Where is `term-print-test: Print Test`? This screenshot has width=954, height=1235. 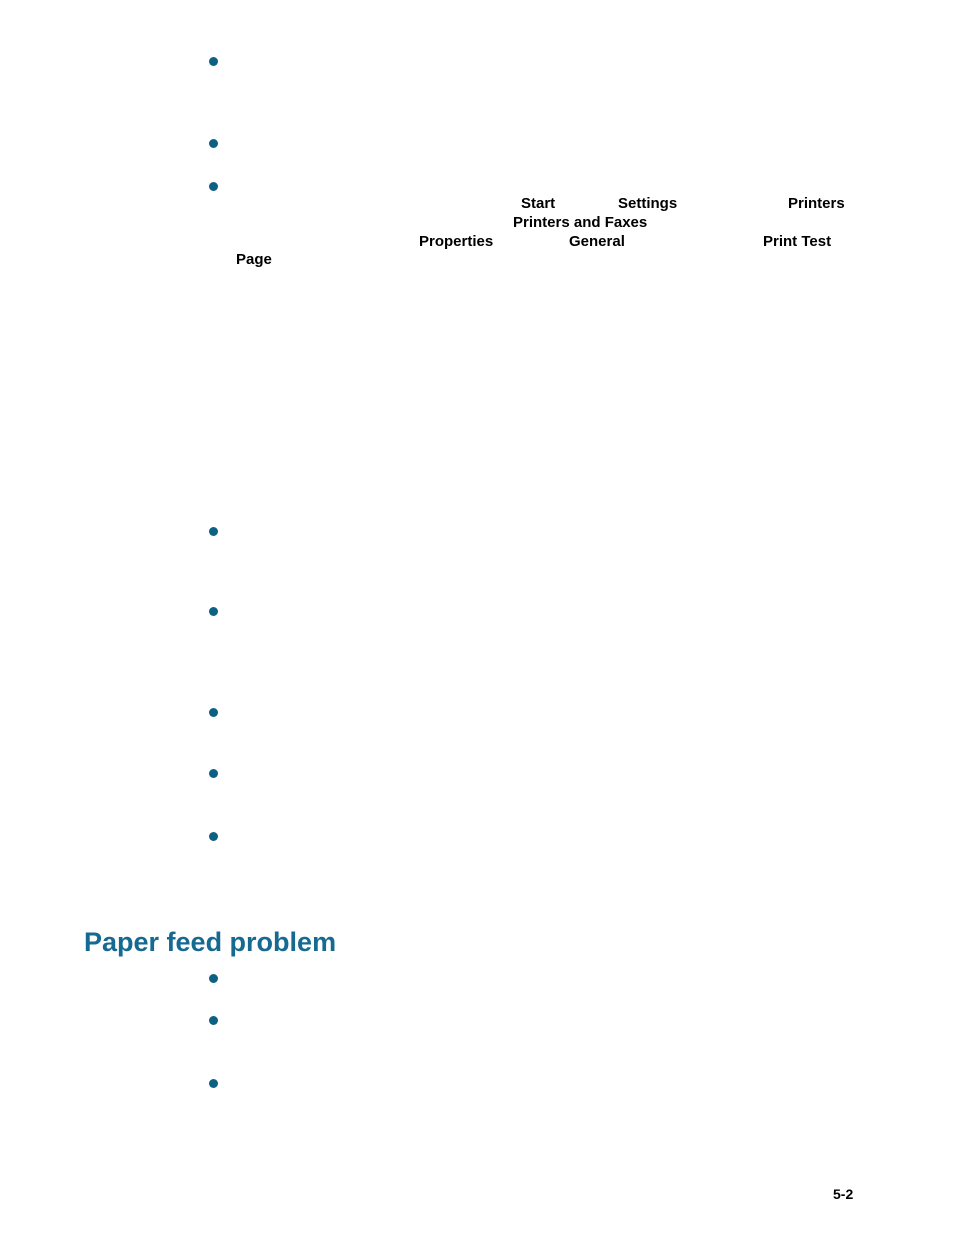 term-print-test: Print Test is located at coordinates (797, 241).